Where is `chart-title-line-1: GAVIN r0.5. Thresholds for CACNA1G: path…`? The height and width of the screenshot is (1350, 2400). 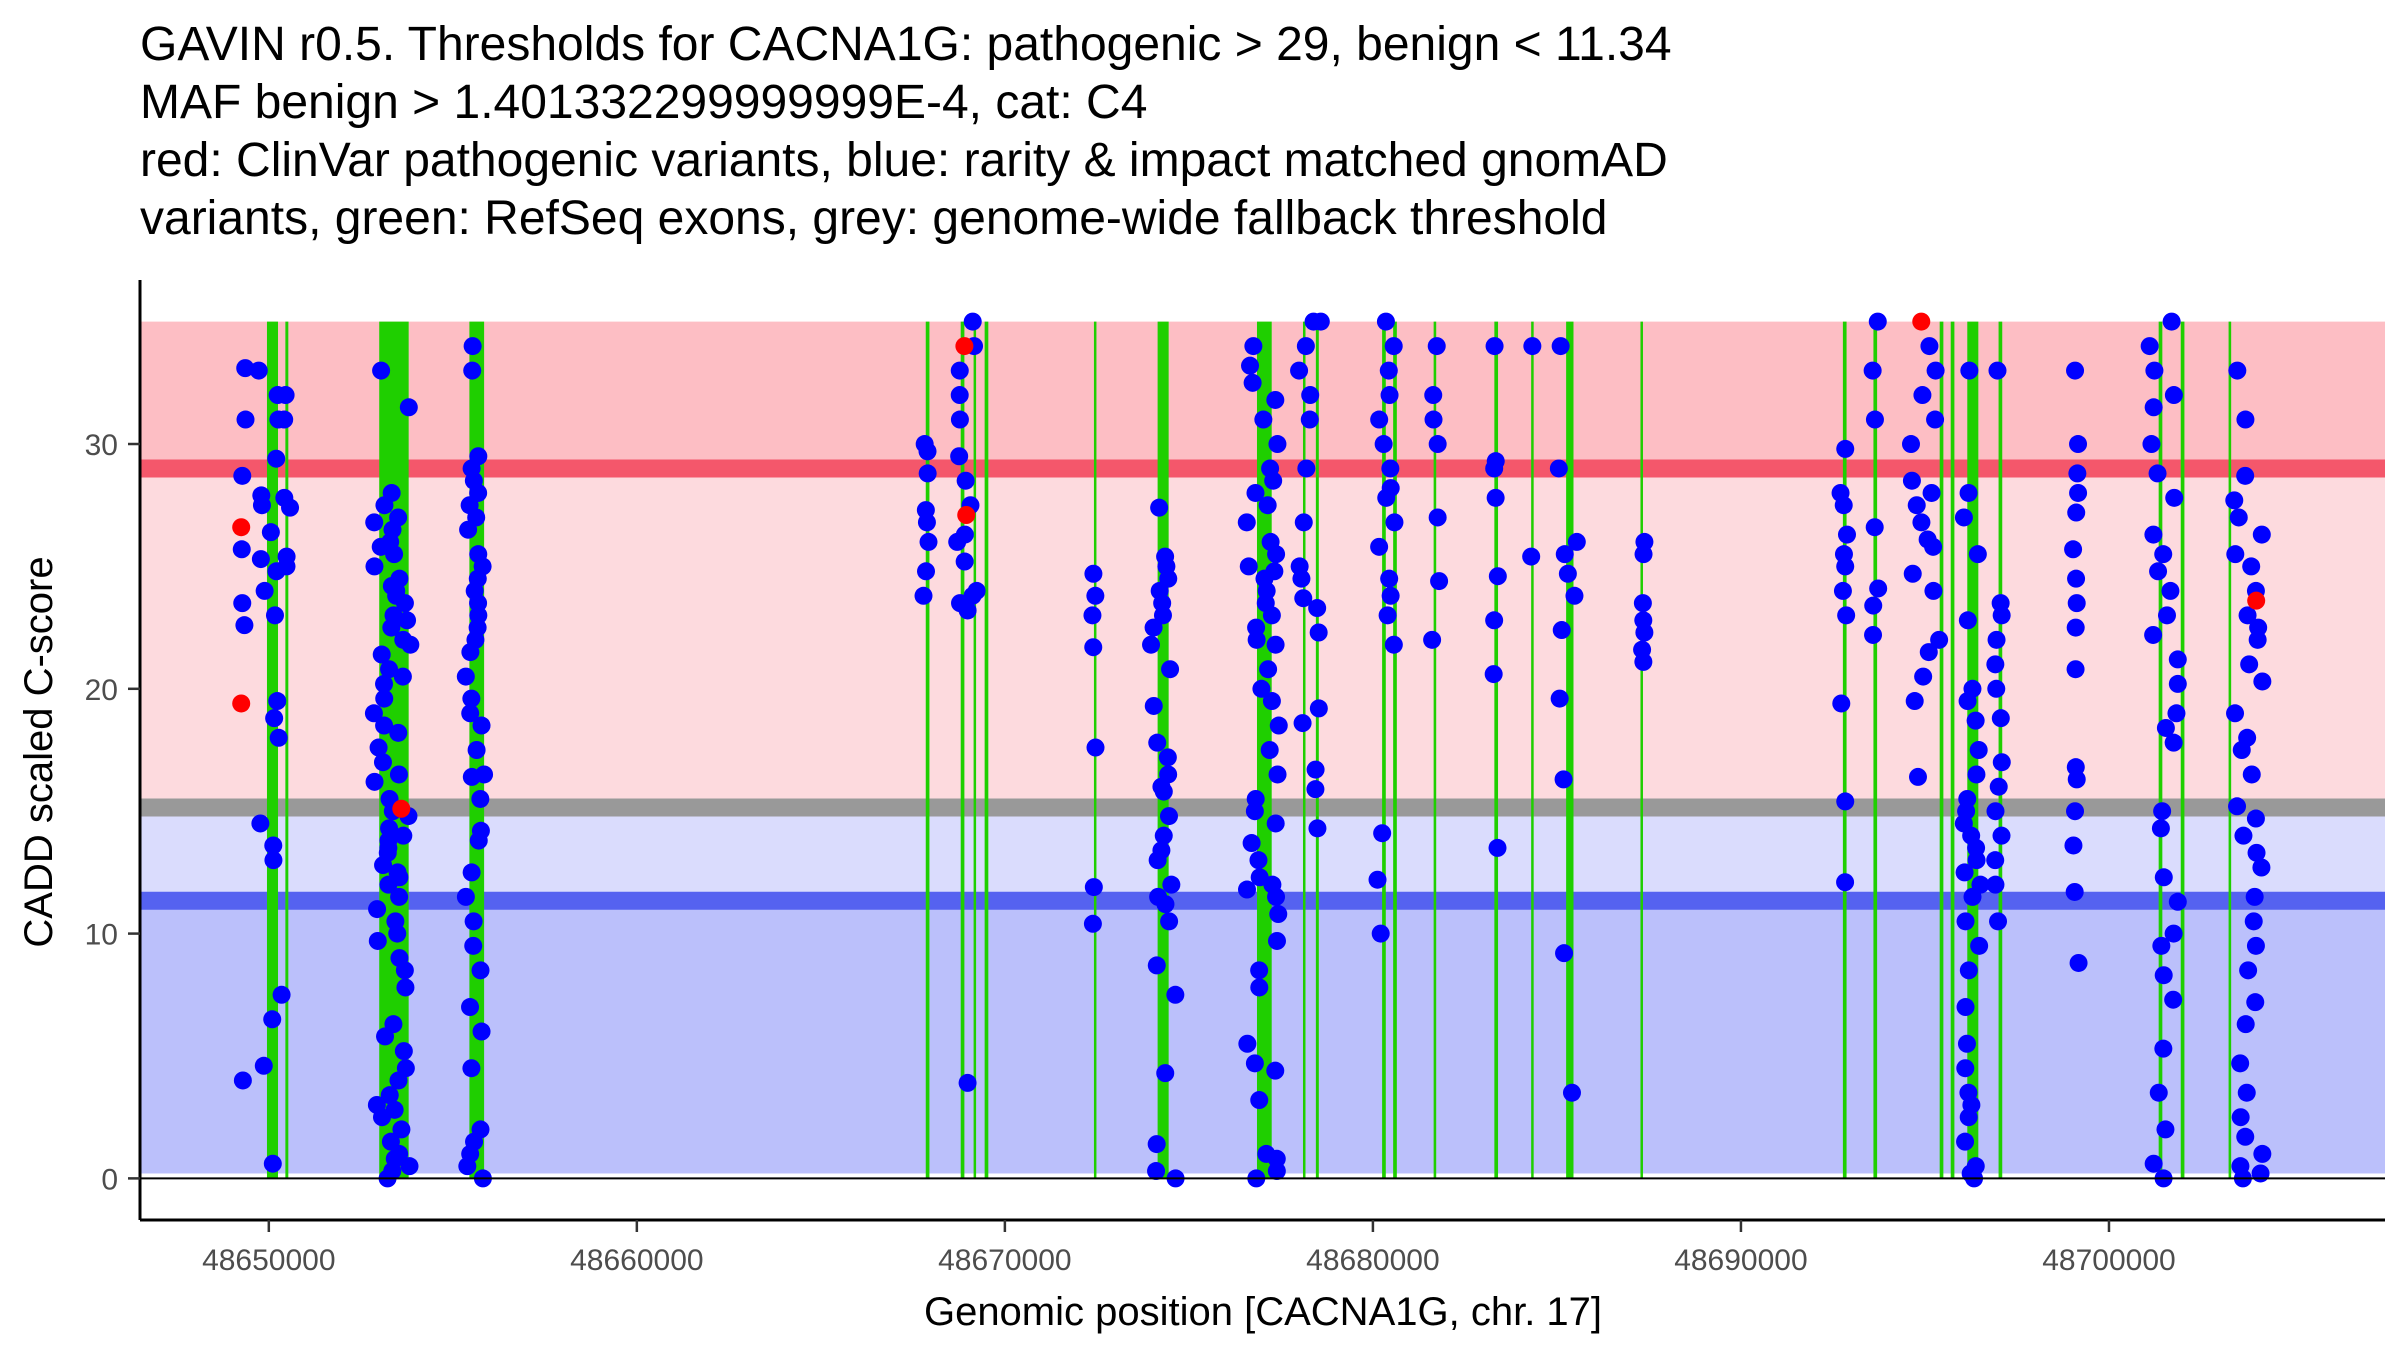
chart-title-line-1: GAVIN r0.5. Thresholds for CACNA1G: path… is located at coordinates (906, 44).